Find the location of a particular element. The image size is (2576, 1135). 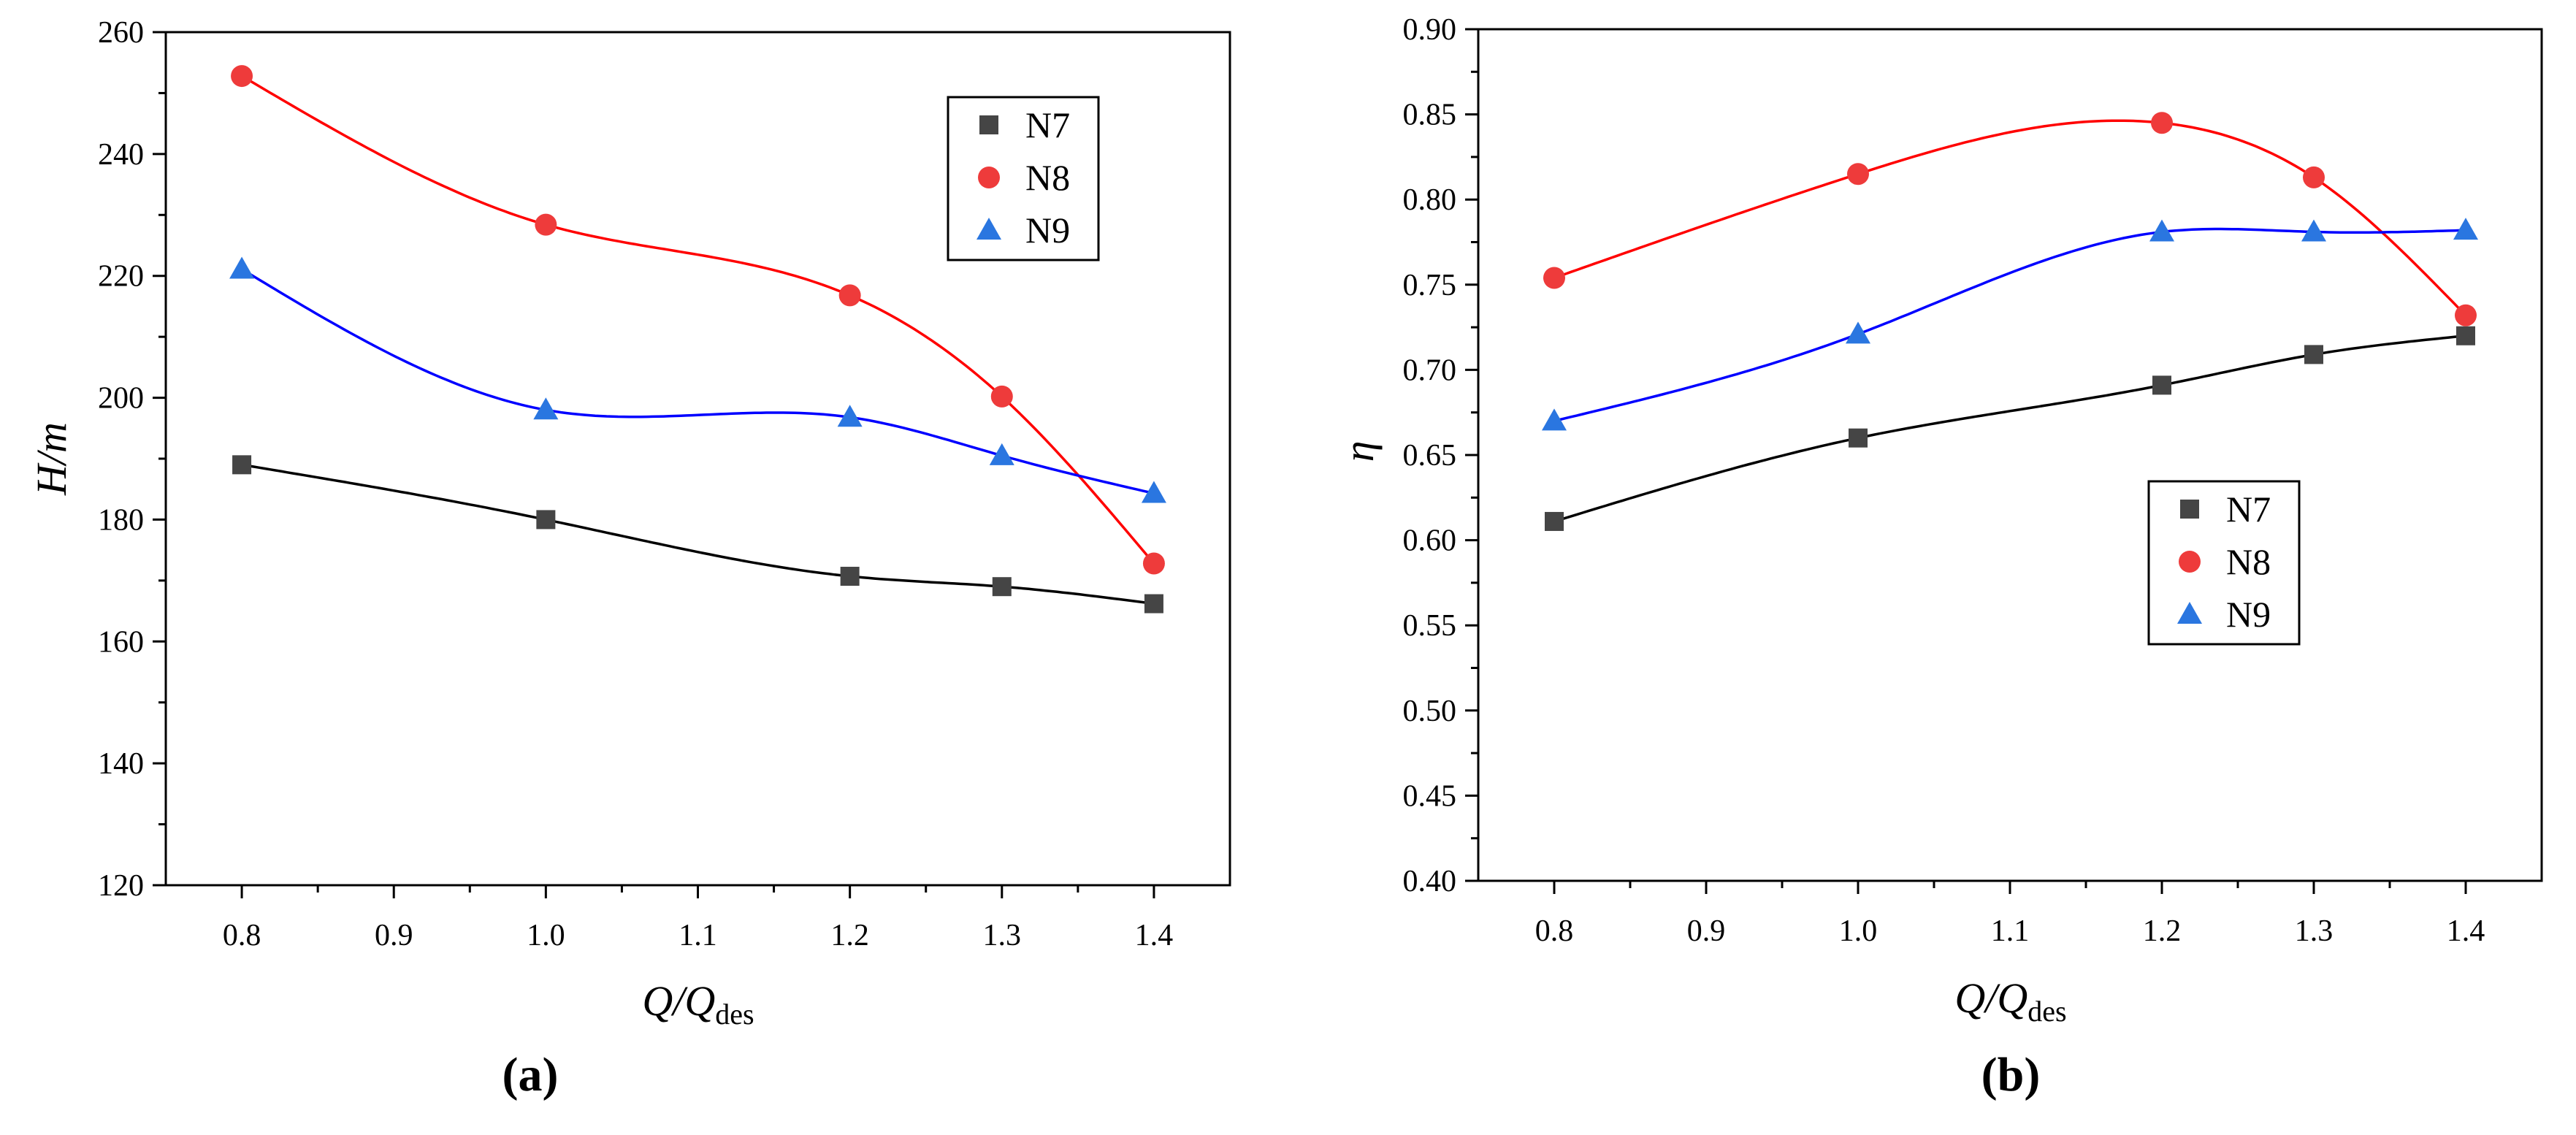

y-tick-label: 0.75 is located at coordinates (1430, 285).